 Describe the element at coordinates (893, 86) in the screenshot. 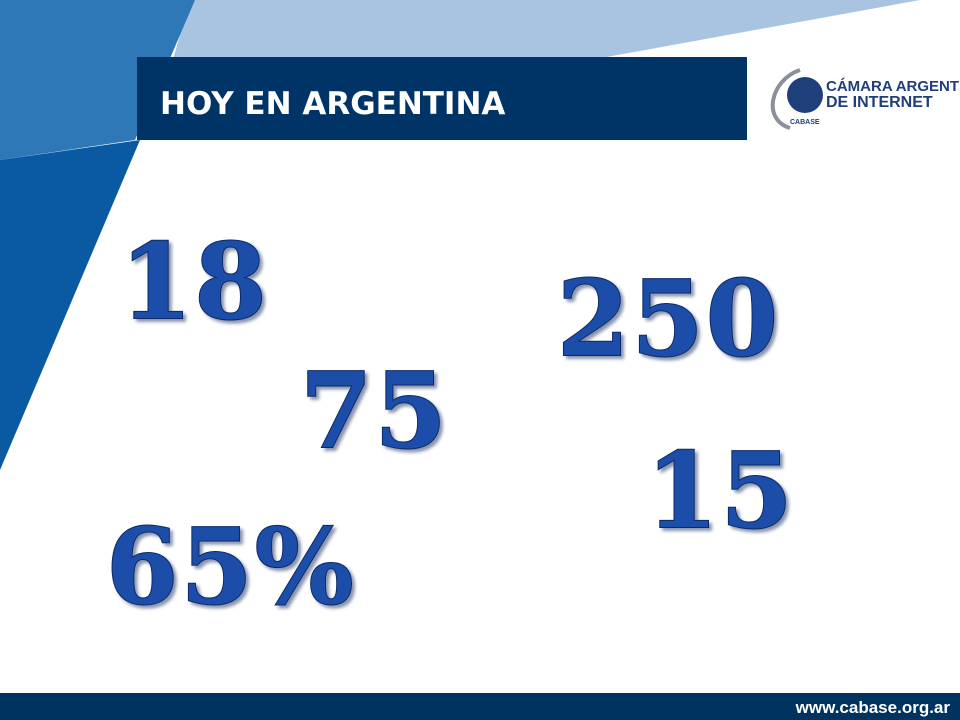

I see `logo-line1: CÁMARA ARGENTINA` at that location.